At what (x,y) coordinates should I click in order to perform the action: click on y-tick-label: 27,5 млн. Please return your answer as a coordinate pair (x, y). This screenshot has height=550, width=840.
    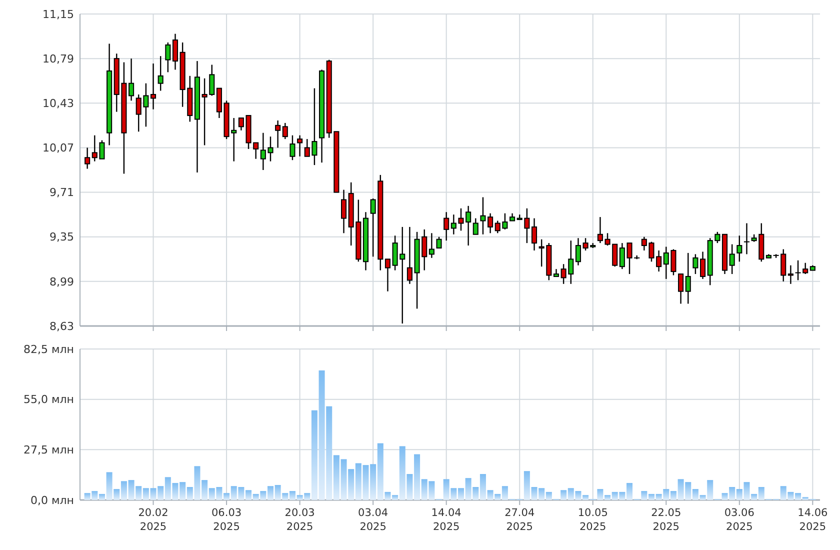
    Looking at the image, I should click on (48, 450).